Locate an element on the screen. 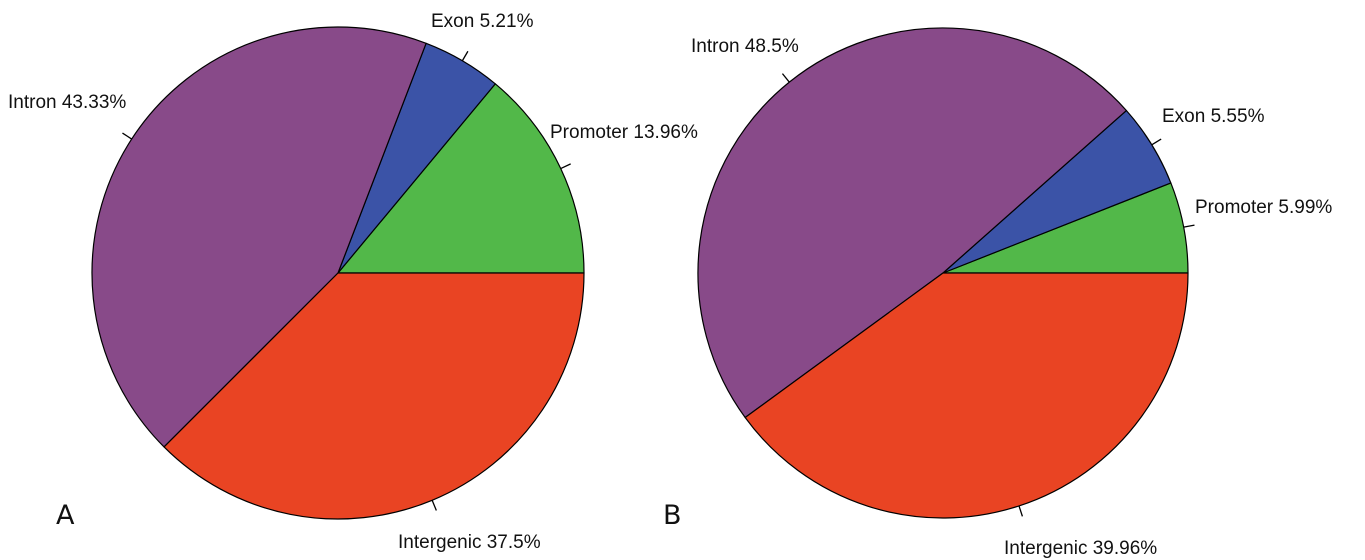  pie-a-label-exon: Exon 5.21% is located at coordinates (482, 21).